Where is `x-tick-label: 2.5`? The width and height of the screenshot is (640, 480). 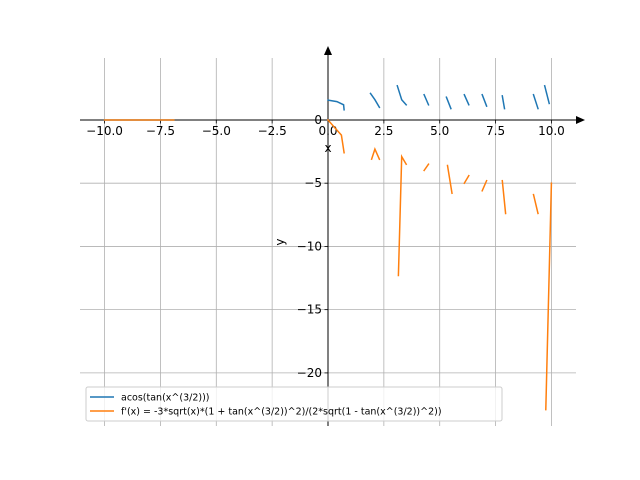
x-tick-label: 2.5 is located at coordinates (383, 131).